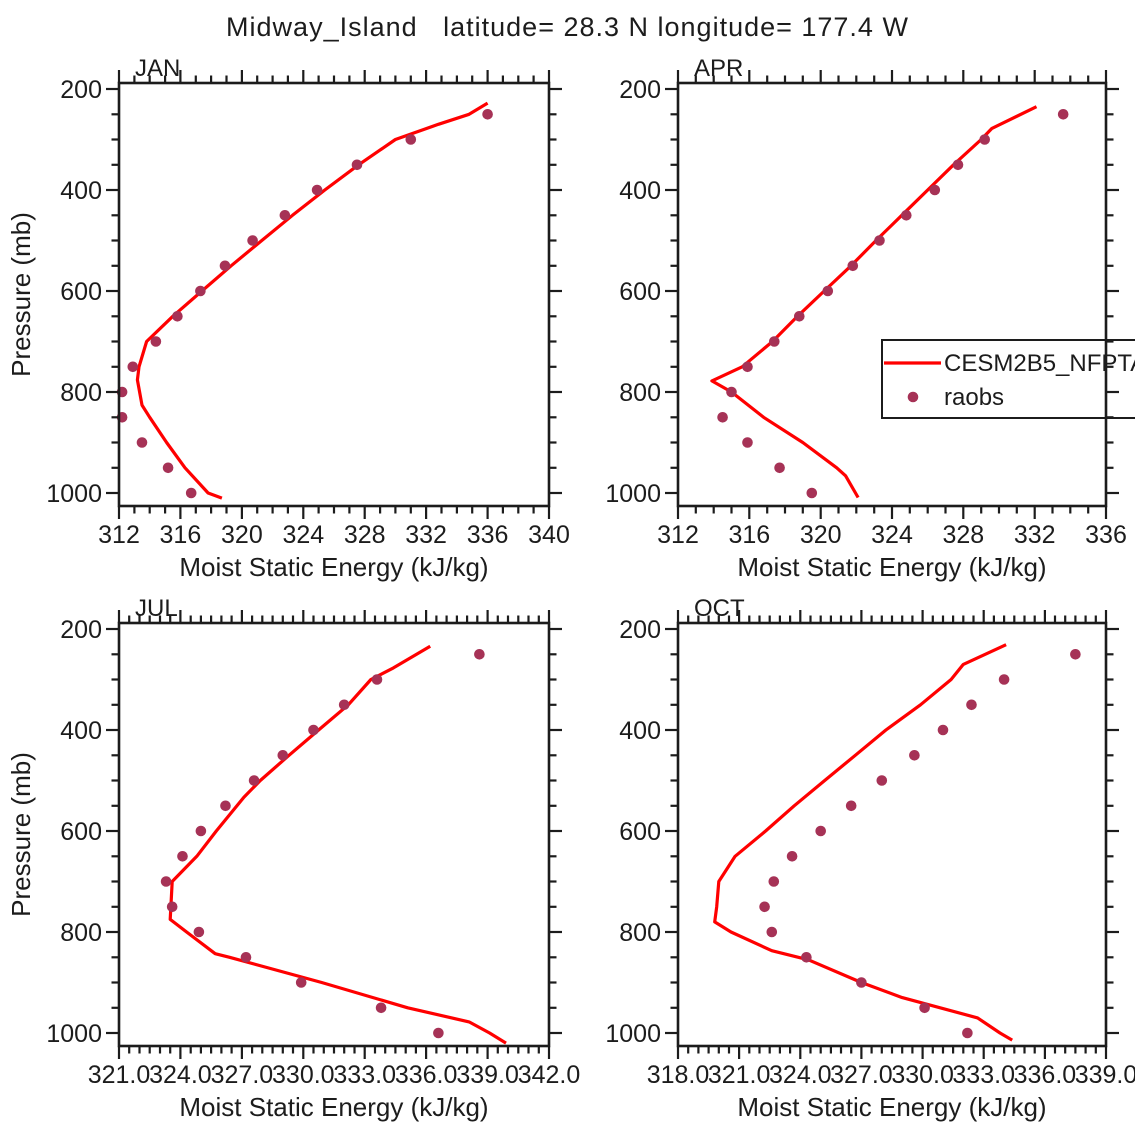  What do you see at coordinates (922, 1075) in the screenshot?
I see `x-tick-label: 330.0` at bounding box center [922, 1075].